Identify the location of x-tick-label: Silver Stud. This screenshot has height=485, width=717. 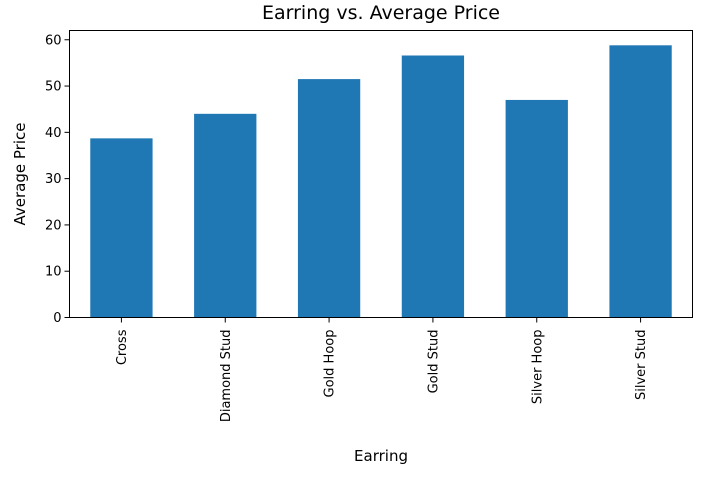
(641, 365).